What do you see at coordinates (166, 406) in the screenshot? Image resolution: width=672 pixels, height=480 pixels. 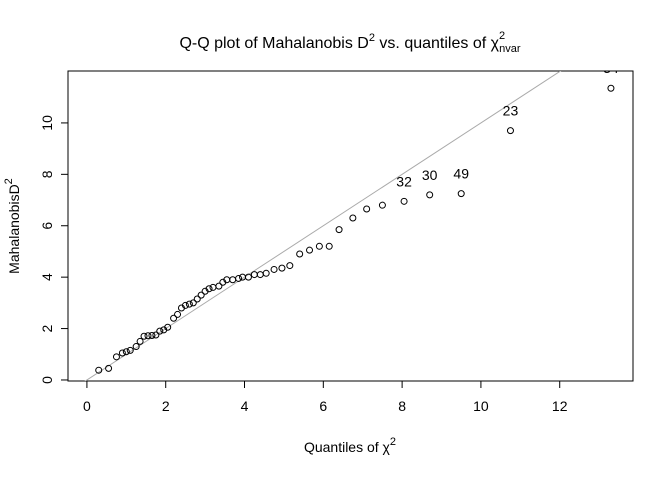 I see `x-tick-label: 2` at bounding box center [166, 406].